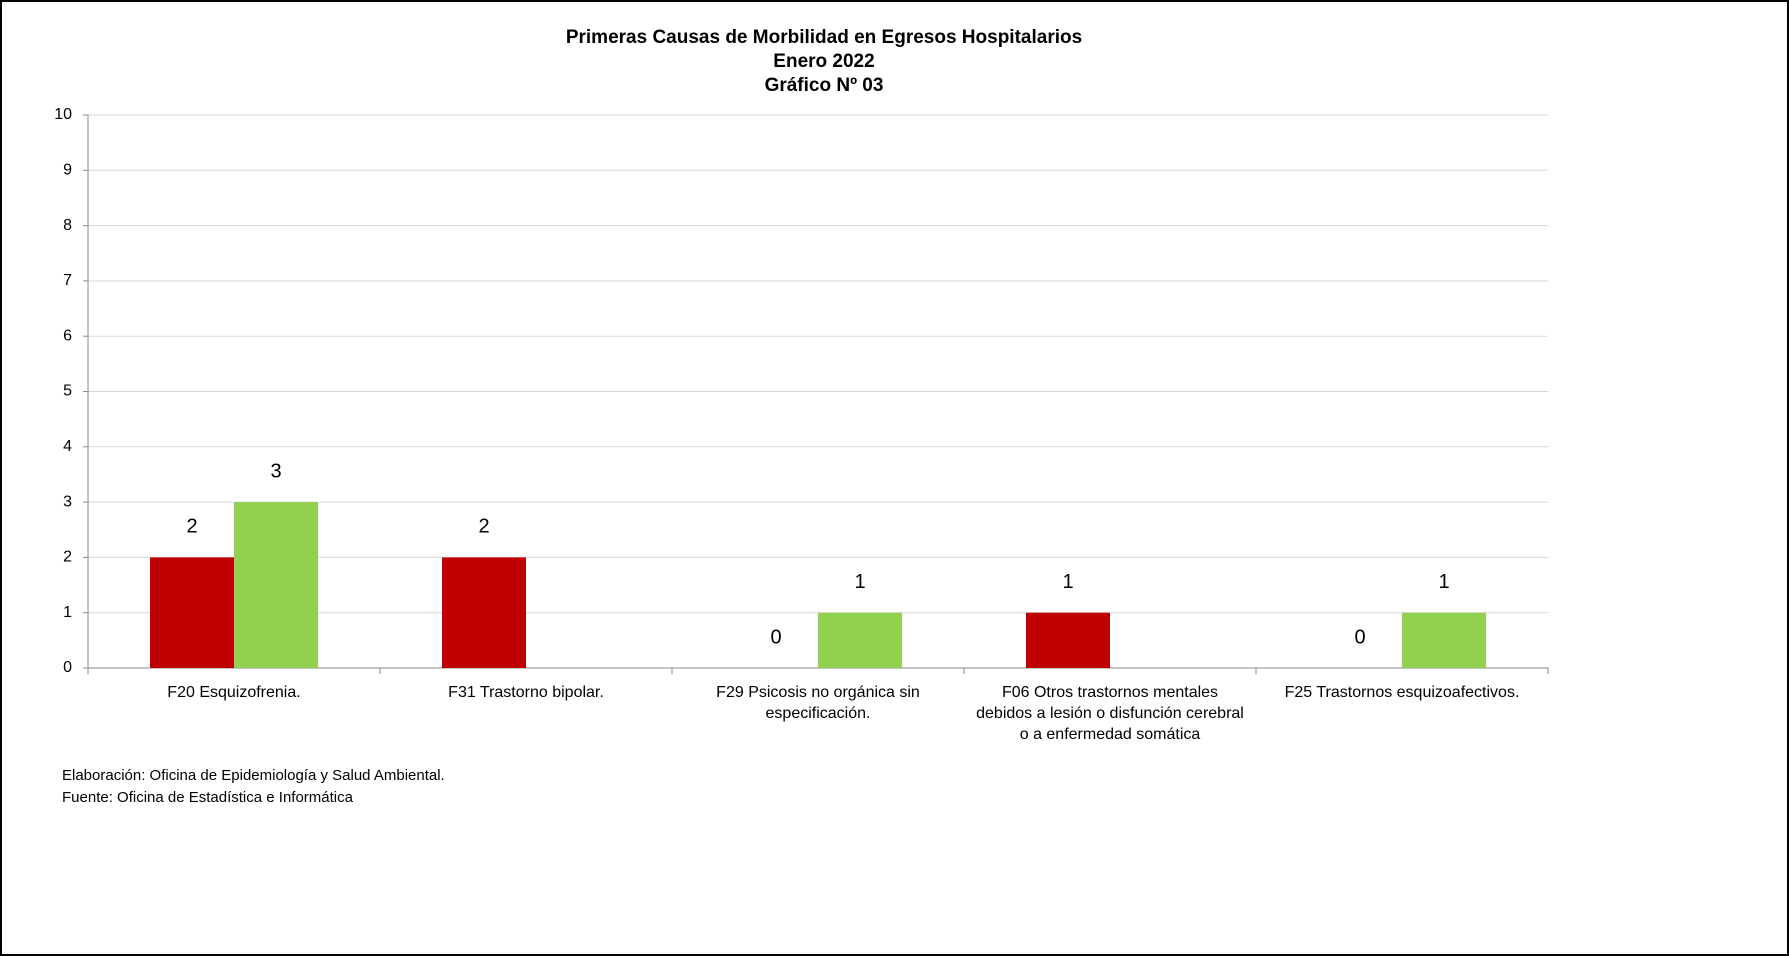  What do you see at coordinates (67, 391) in the screenshot?
I see `y-tick-label: 5` at bounding box center [67, 391].